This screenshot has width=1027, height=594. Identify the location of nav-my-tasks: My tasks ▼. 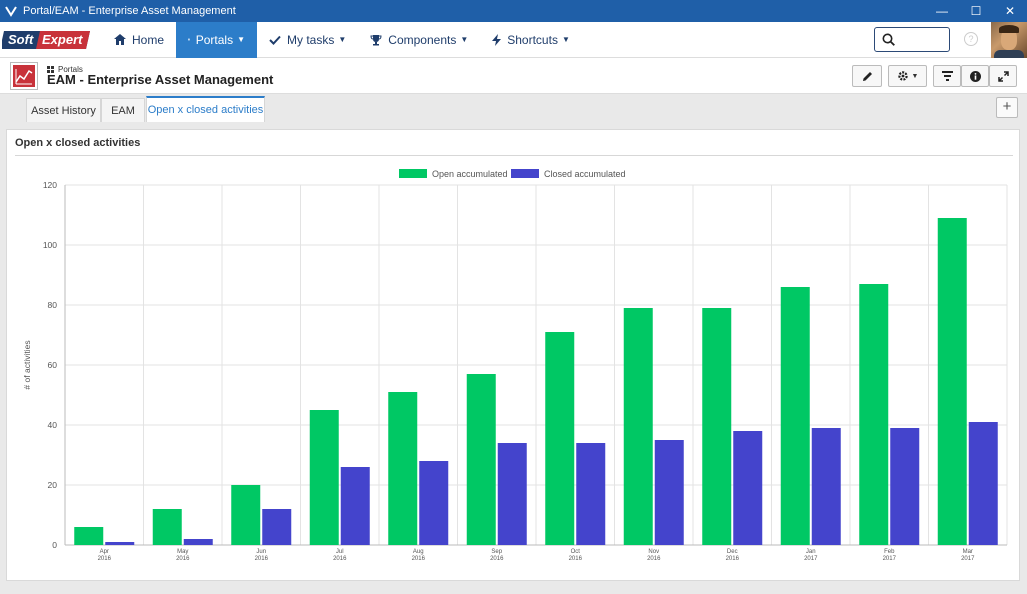
(307, 40).